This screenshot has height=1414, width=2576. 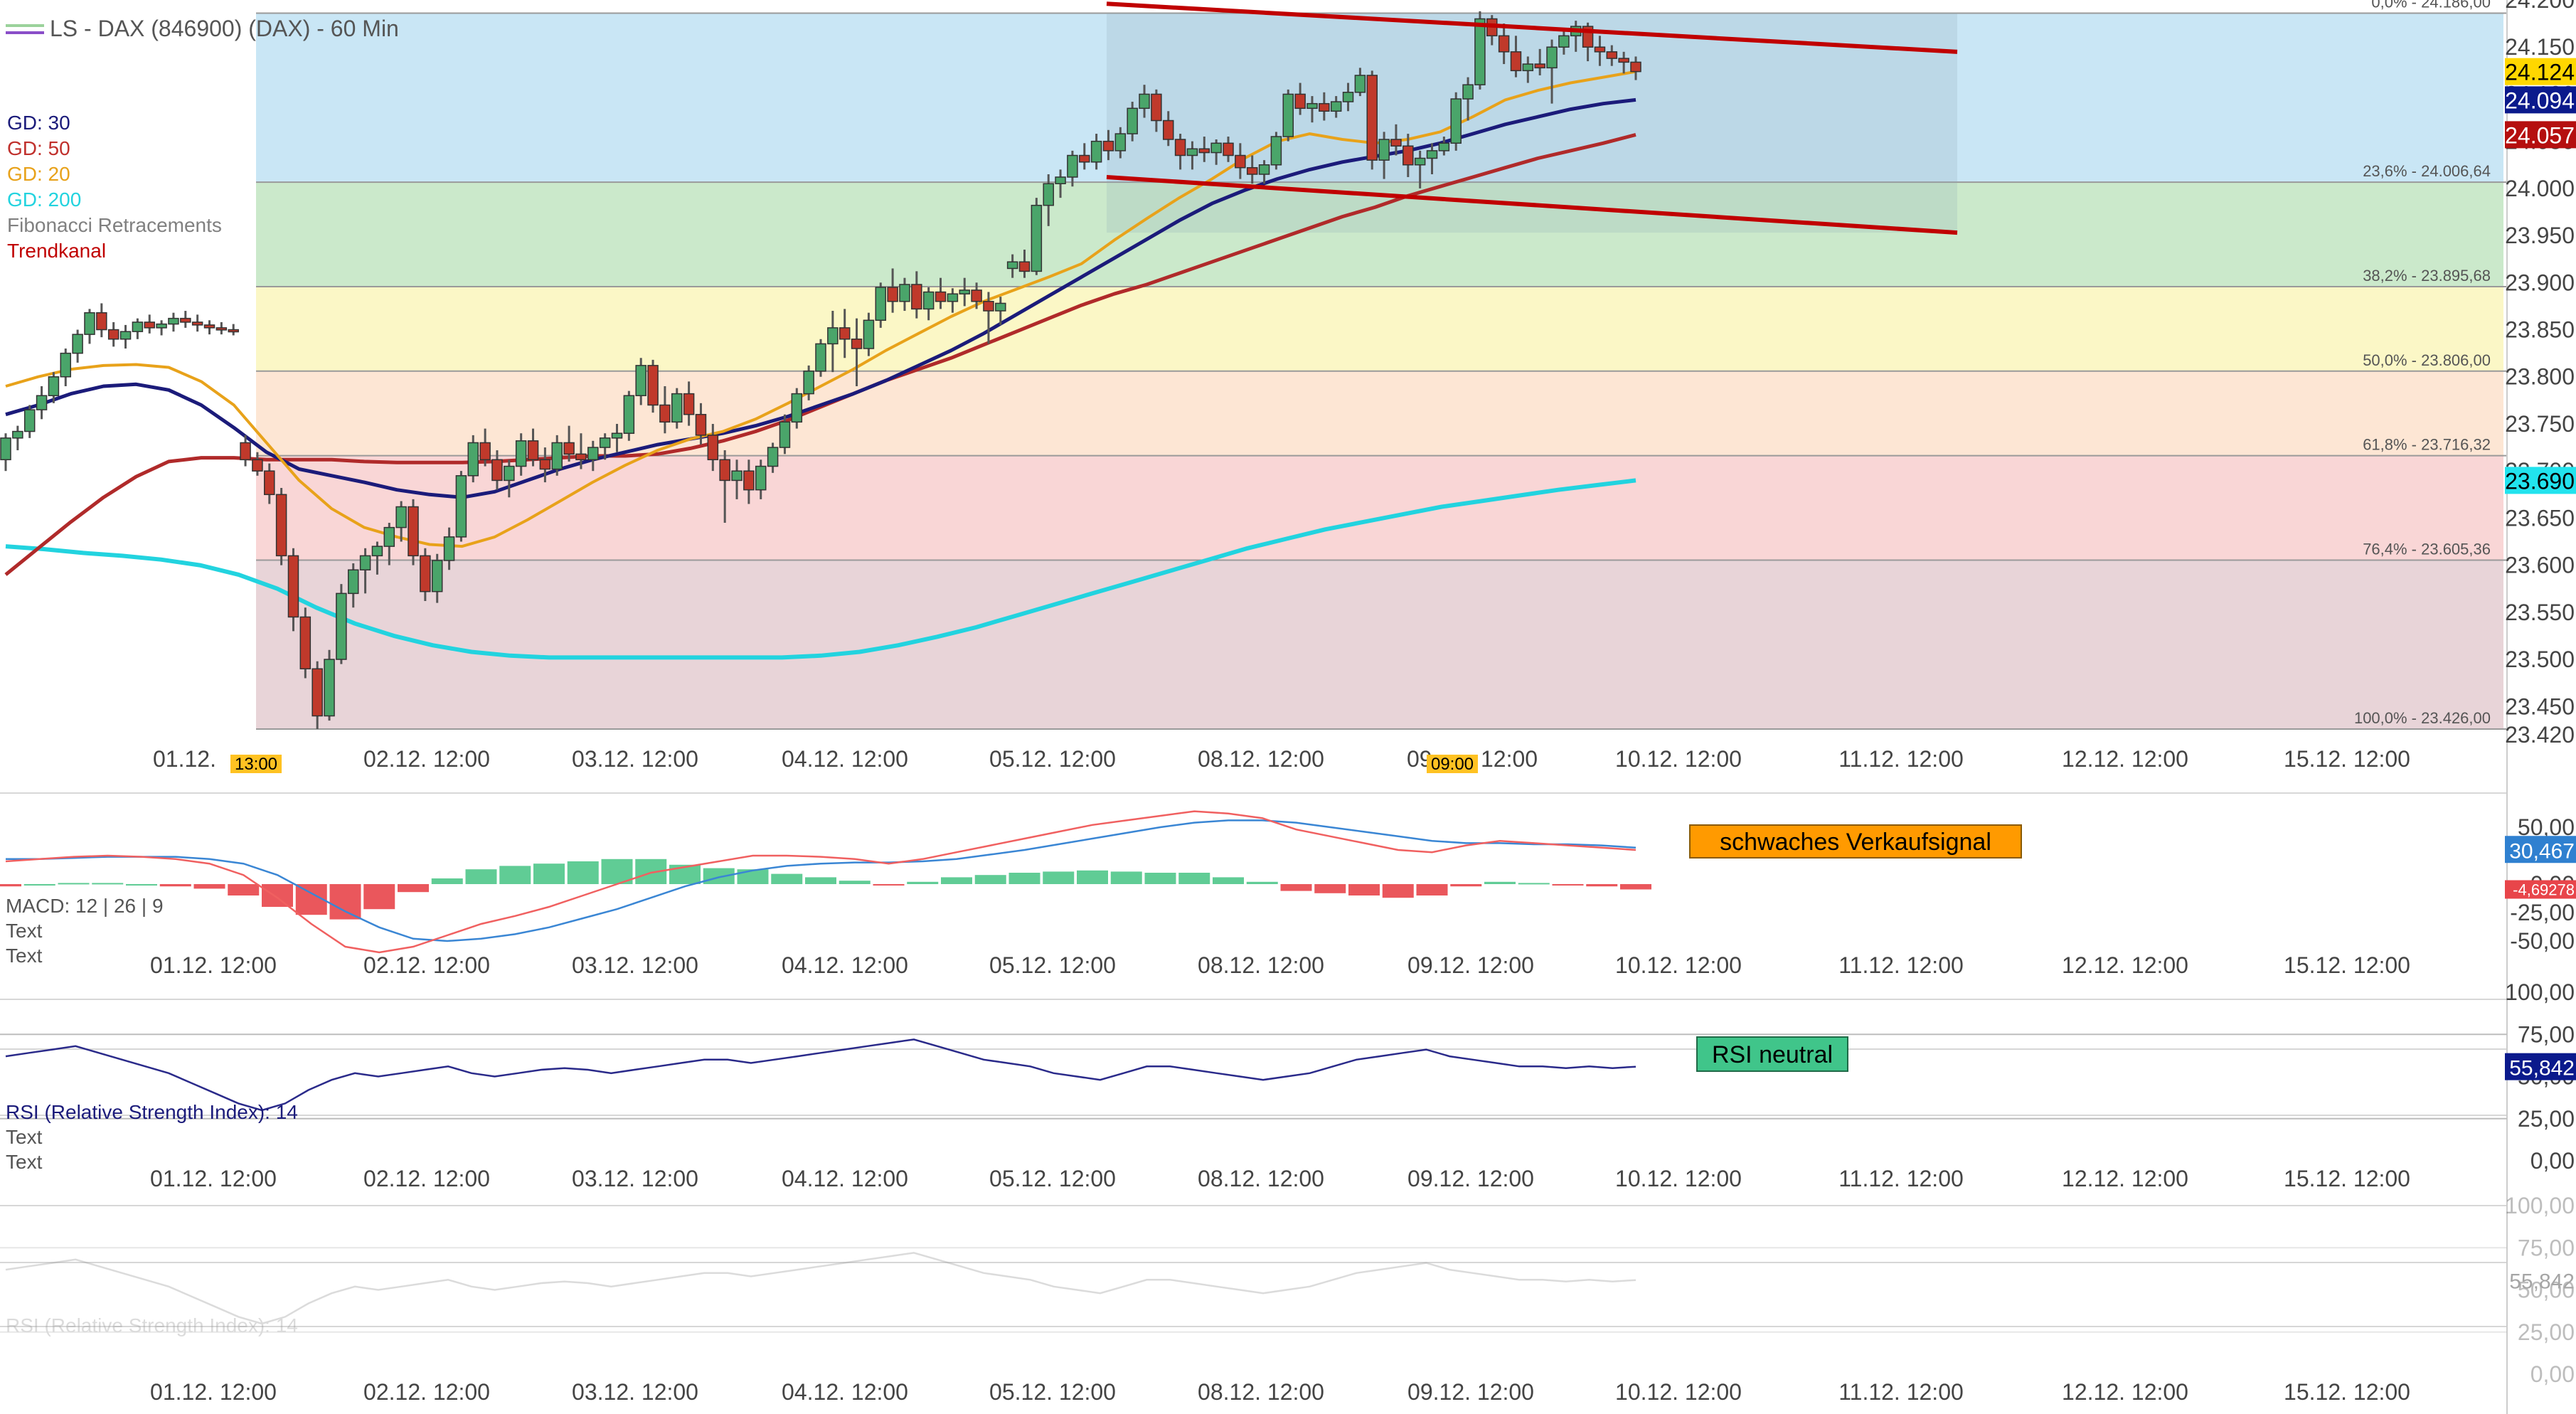 I want to click on legend-item: Trendkanal, so click(x=56, y=251).